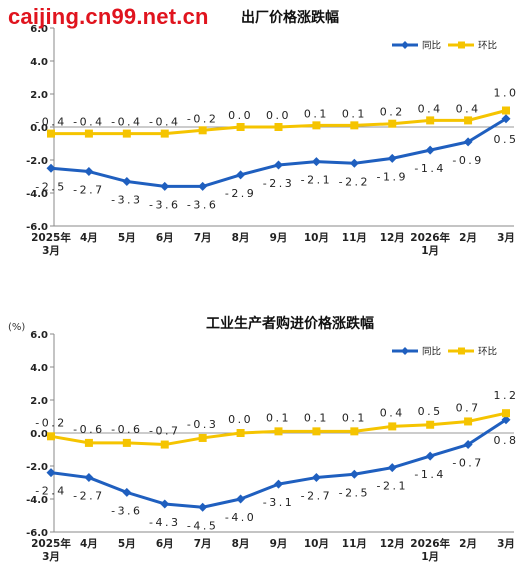 Image resolution: width=530 pixels, height=566 pixels. Describe the element at coordinates (202, 118) in the screenshot. I see `c1-data-label: -0.2` at that location.